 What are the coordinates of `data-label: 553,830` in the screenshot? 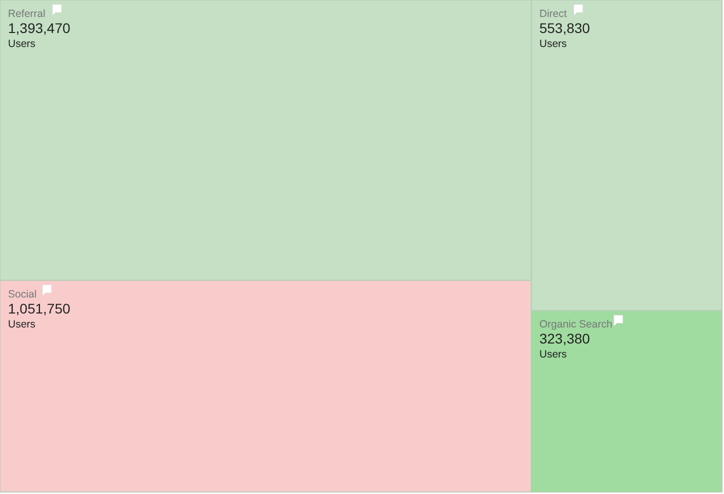 It's located at (564, 28).